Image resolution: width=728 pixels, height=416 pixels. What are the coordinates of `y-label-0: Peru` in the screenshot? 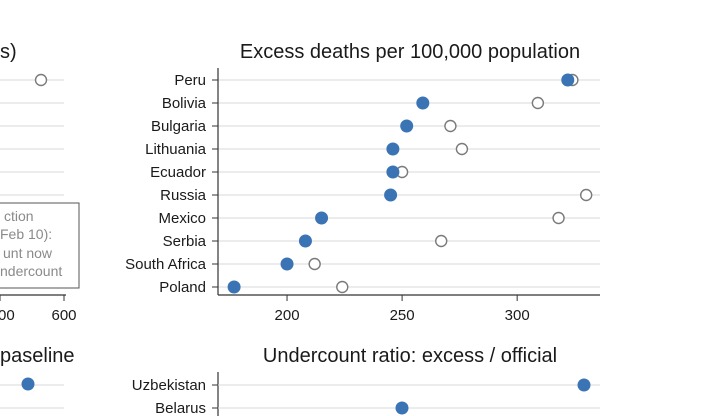 It's located at (190, 80).